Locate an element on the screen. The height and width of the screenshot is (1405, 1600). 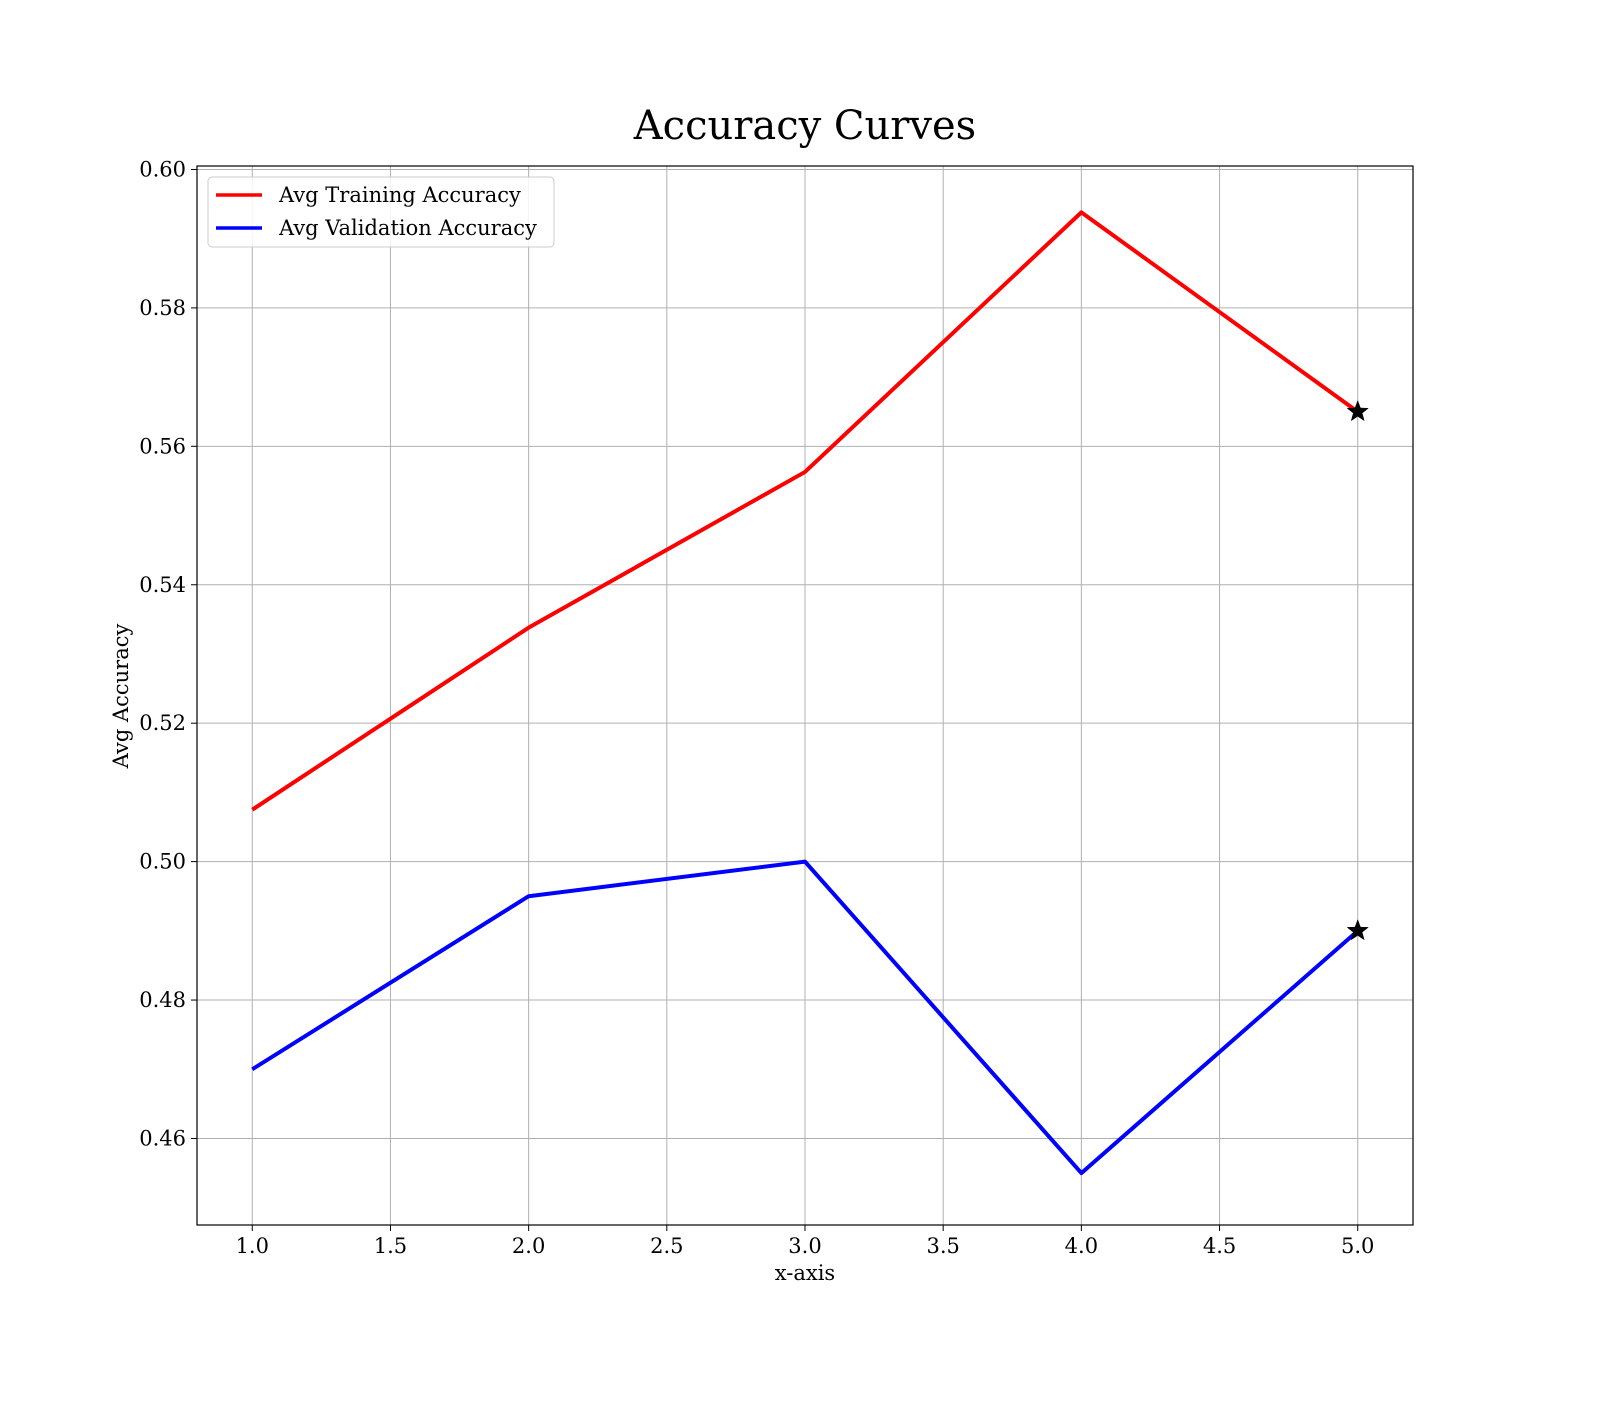
x-tick-label: 1.5 is located at coordinates (390, 1246).